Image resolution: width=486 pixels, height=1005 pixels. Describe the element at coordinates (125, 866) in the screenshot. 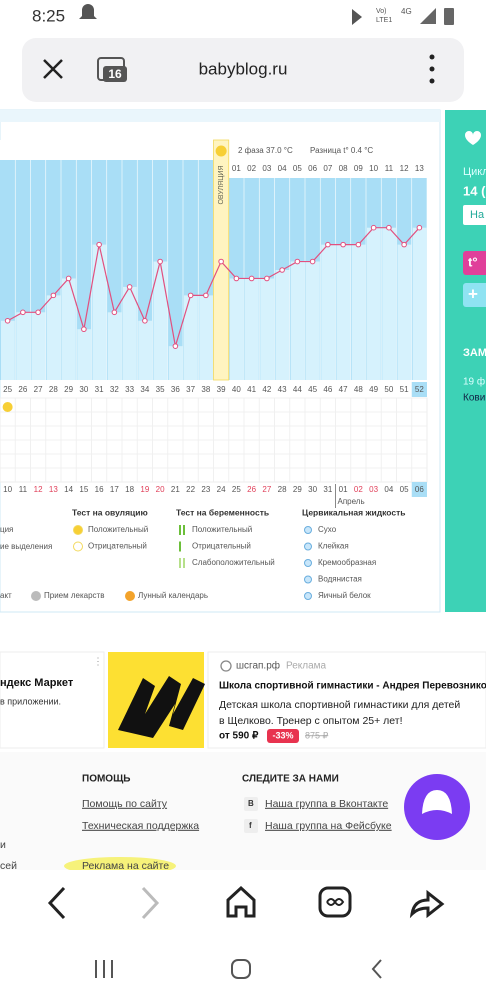

I see `ads-link: Реклама на сайте` at that location.